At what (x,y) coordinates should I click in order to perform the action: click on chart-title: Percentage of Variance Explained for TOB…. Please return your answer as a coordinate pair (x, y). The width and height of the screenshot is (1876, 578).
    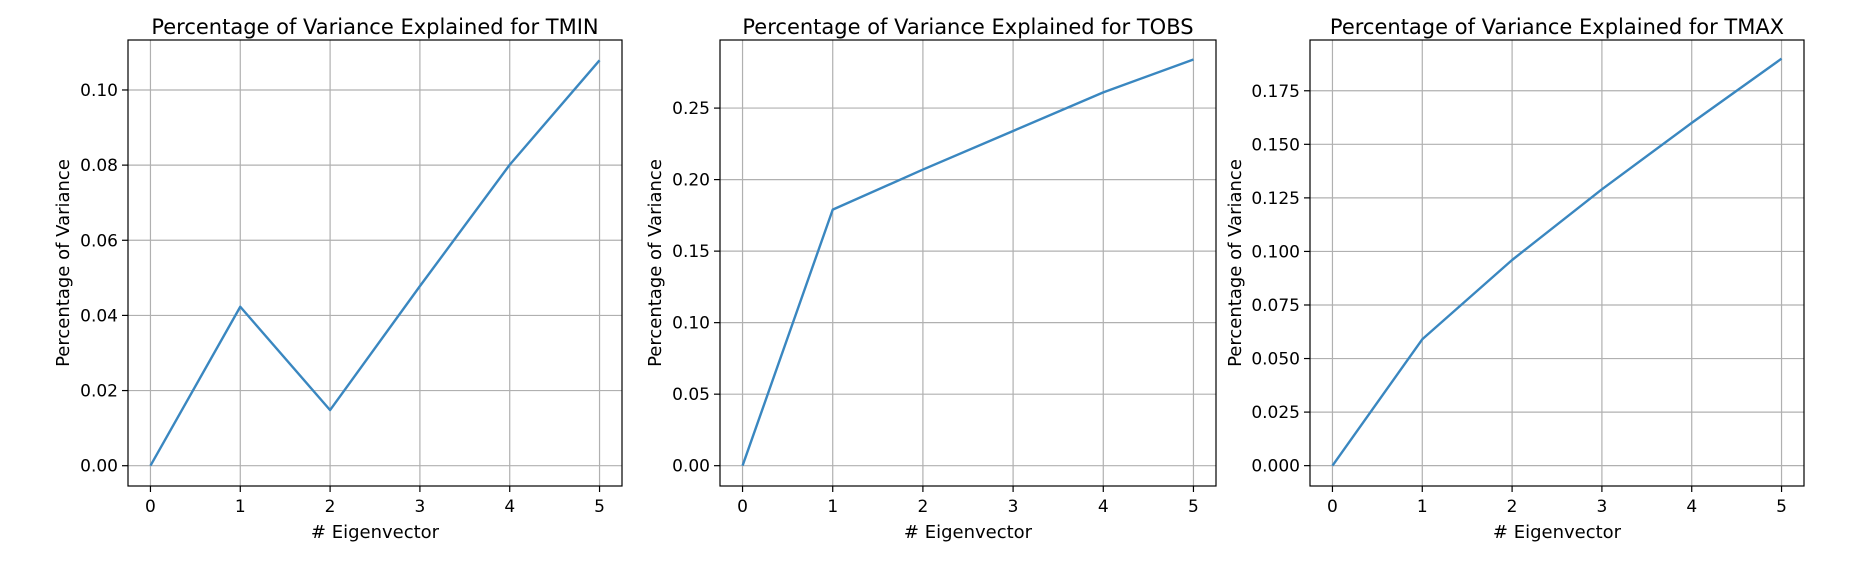
    Looking at the image, I should click on (967, 27).